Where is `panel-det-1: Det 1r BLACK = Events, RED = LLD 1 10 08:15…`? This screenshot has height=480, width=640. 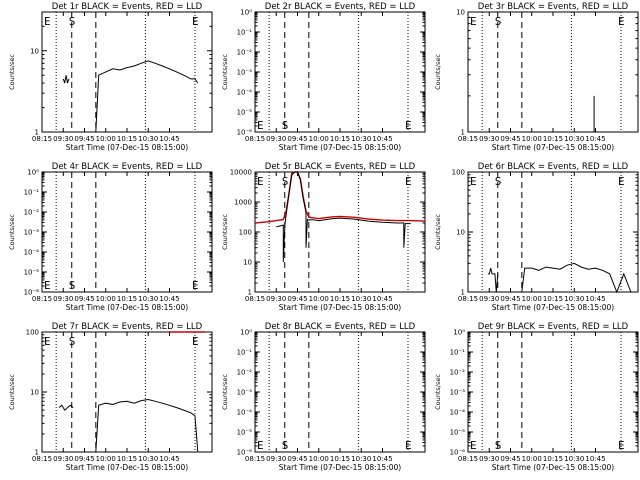 panel-det-1: Det 1r BLACK = Events, RED = LLD 1 10 08:15… is located at coordinates (110, 77).